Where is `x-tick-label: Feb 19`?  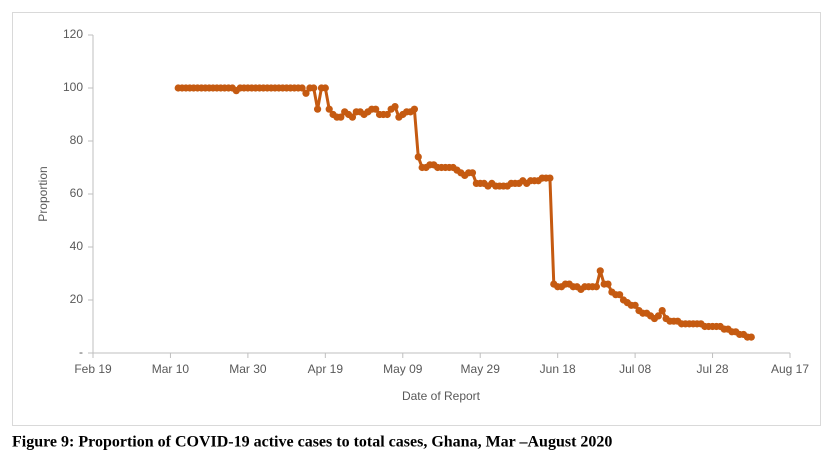
x-tick-label: Feb 19 is located at coordinates (93, 369).